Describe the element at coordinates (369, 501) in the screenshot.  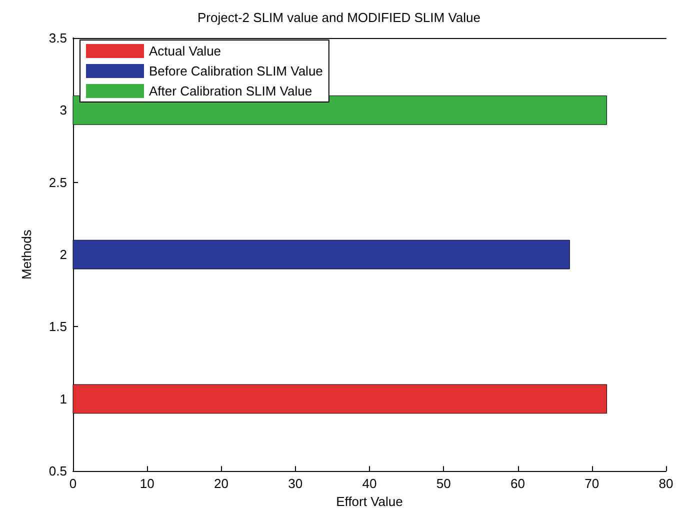
I see `x-axis-title: Effort Value` at that location.